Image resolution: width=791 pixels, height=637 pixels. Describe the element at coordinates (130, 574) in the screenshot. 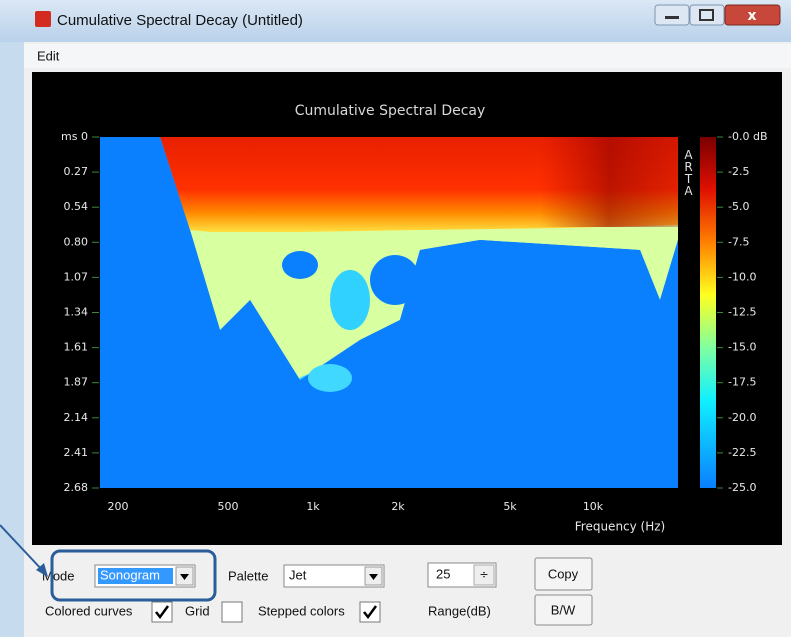

I see `mode-value: Sonogram` at that location.